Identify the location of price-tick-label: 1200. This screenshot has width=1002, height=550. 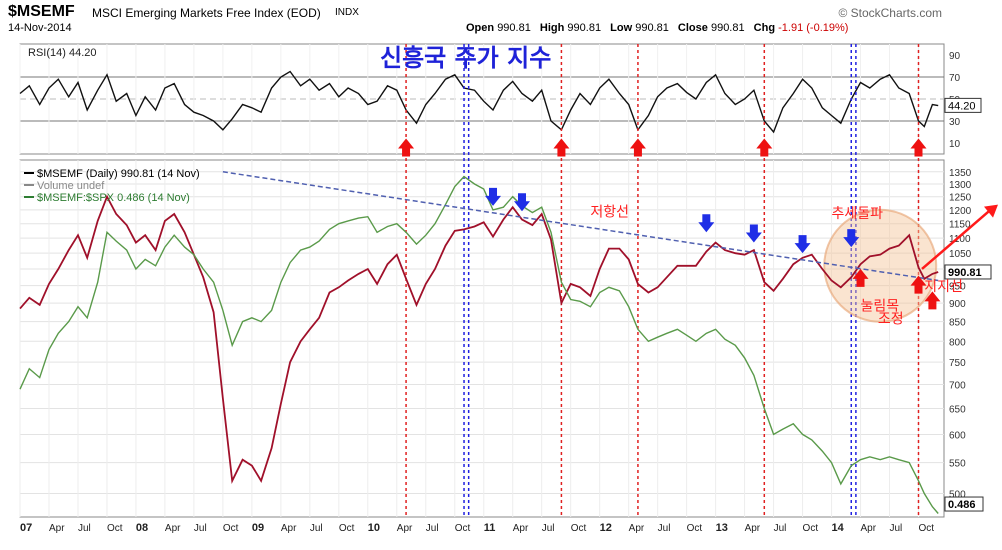
(960, 211).